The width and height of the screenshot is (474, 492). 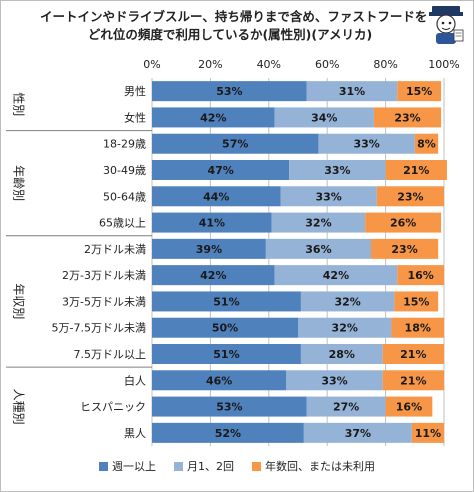 I want to click on legend-label-yearly: 年数回、または未利用, so click(x=320, y=466).